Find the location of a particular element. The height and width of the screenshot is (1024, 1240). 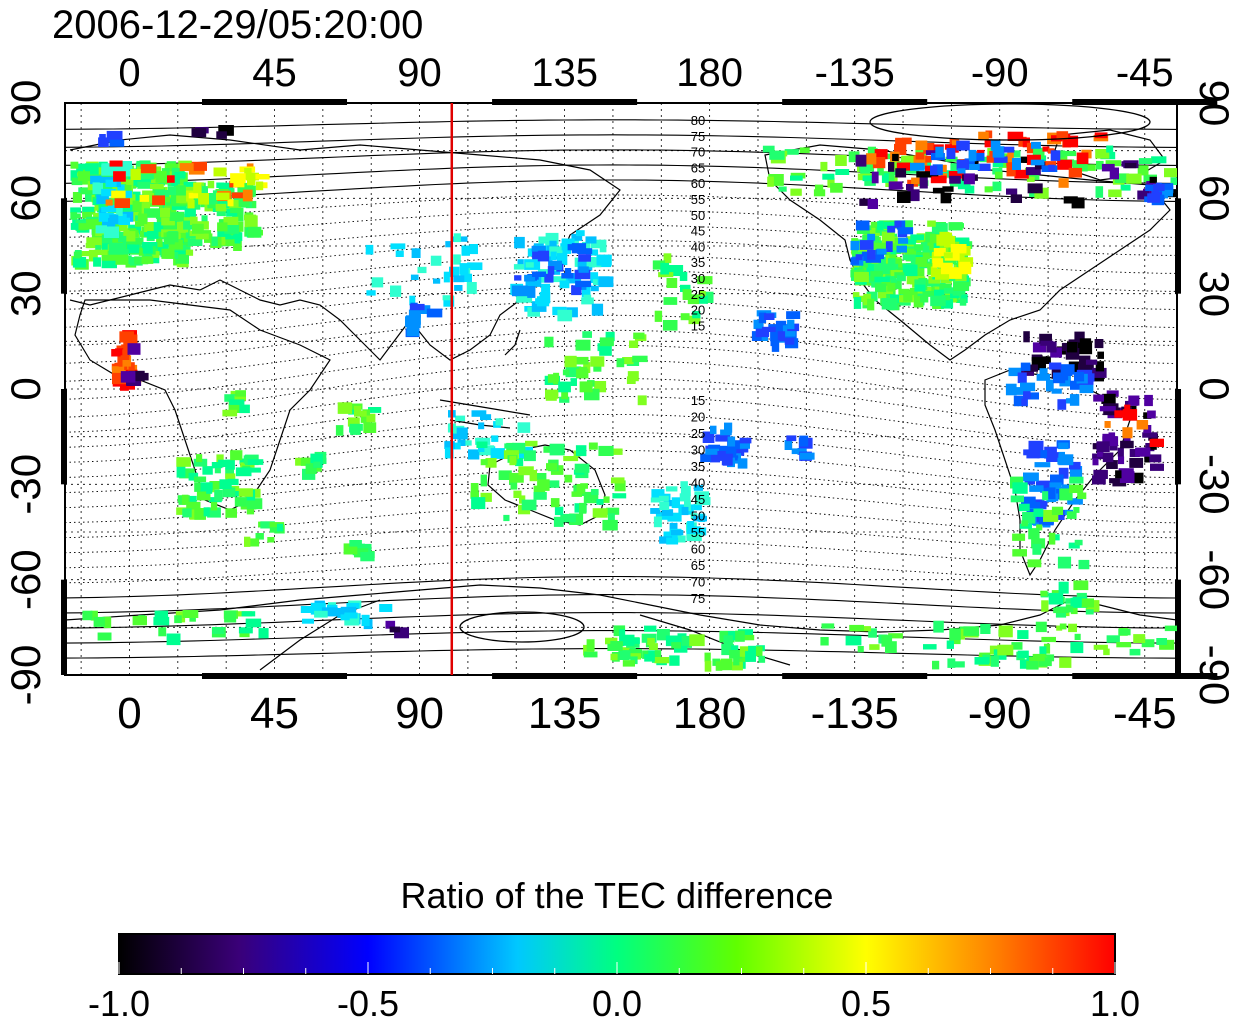

top-lon-label: -45 is located at coordinates (1145, 73).